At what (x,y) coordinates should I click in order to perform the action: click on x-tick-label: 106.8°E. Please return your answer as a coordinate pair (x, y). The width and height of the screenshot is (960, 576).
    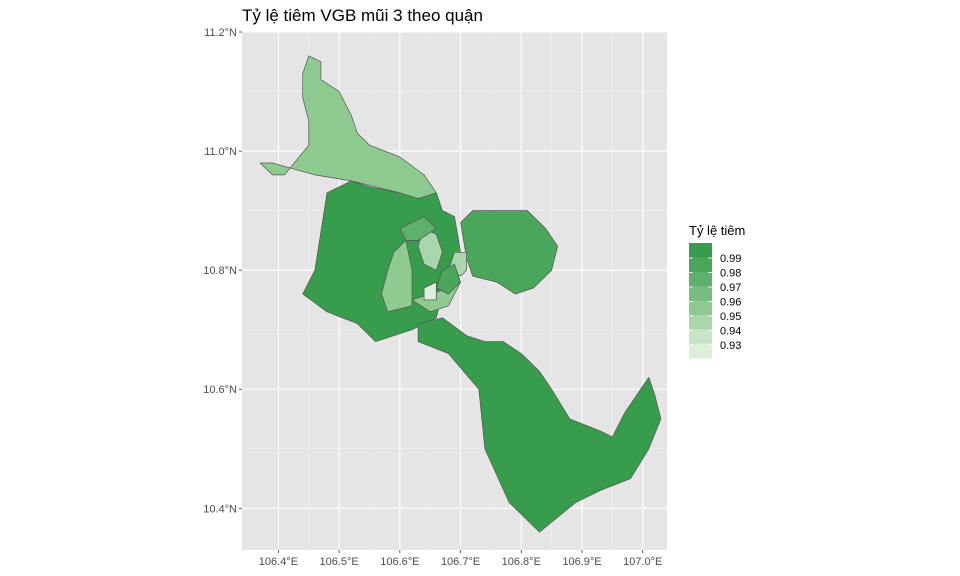
    Looking at the image, I should click on (521, 562).